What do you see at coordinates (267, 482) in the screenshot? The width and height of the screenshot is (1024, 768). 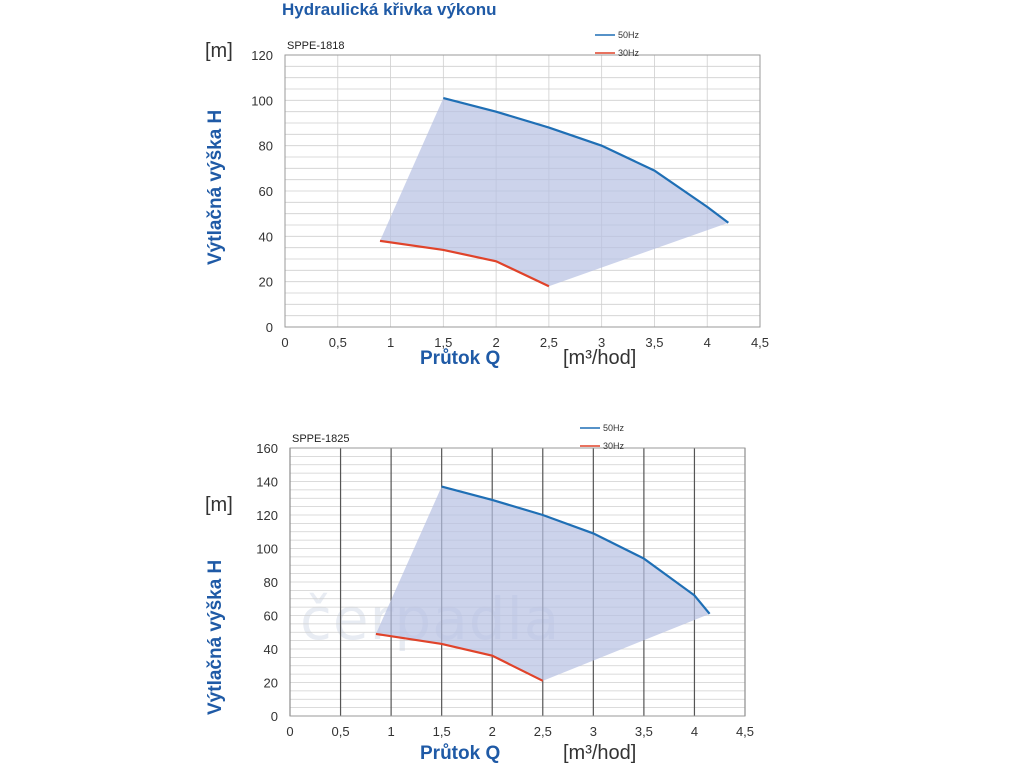 I see `y-tick-label: 140` at bounding box center [267, 482].